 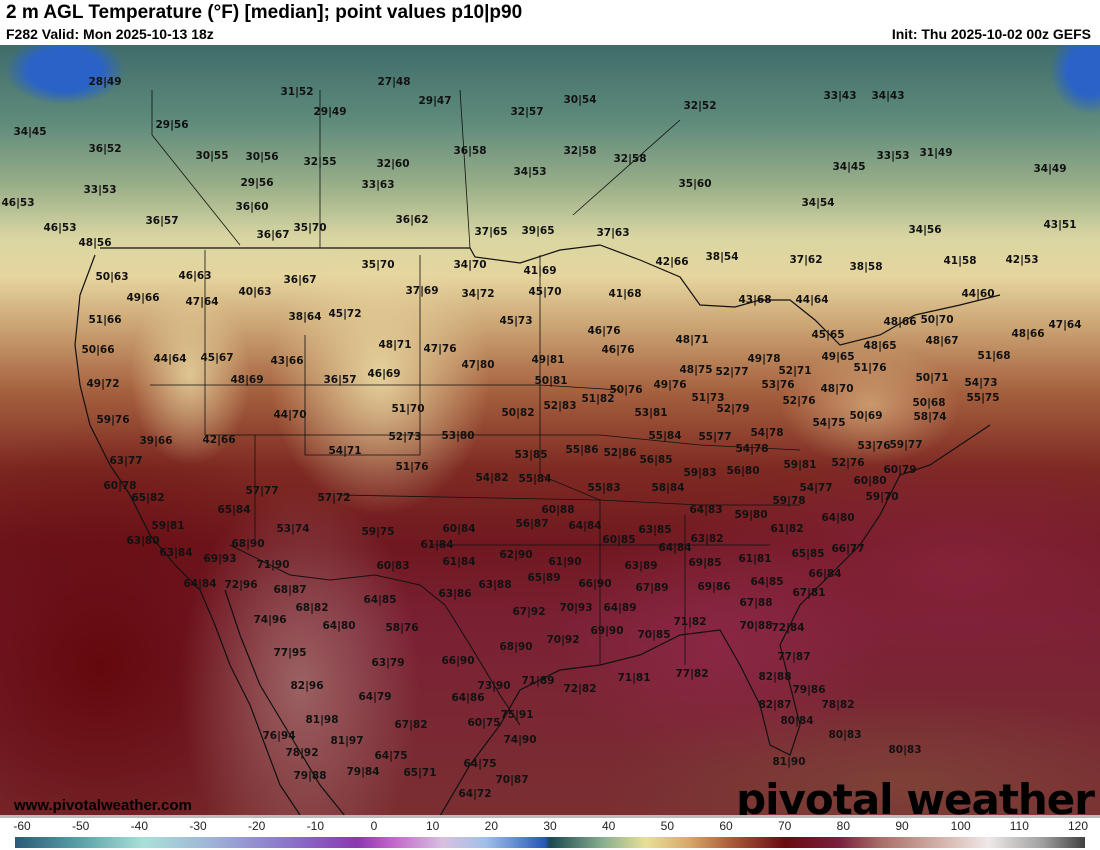 I want to click on point-value-label: 63|84, so click(x=176, y=553).